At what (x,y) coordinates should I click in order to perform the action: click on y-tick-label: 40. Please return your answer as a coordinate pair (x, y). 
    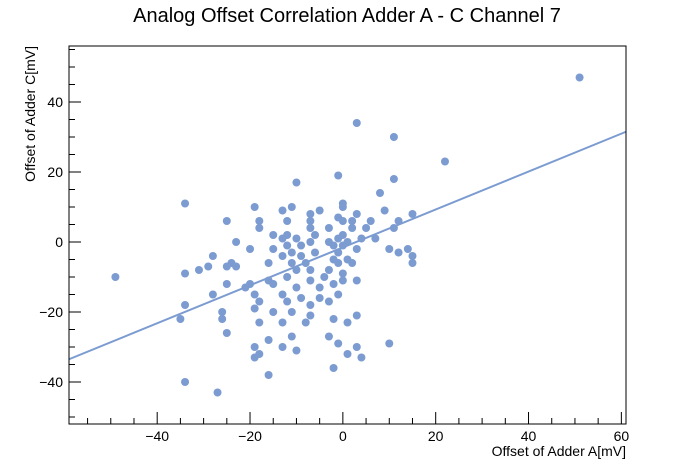
    Looking at the image, I should click on (55, 102).